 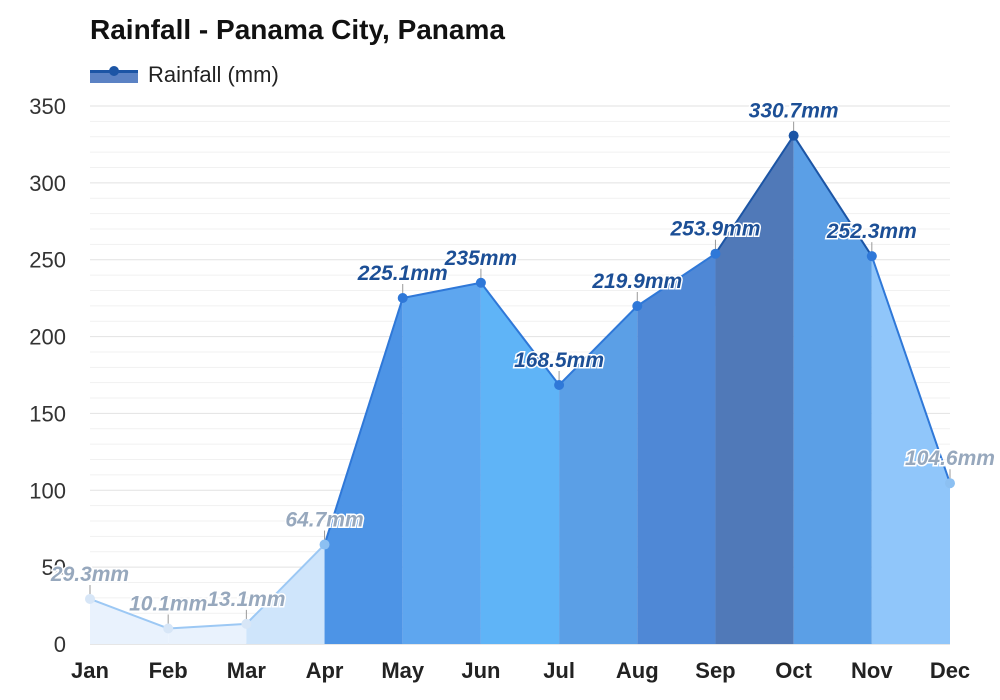 What do you see at coordinates (297, 29) in the screenshot?
I see `chart-title: Rainfall - Panama City, Panama` at bounding box center [297, 29].